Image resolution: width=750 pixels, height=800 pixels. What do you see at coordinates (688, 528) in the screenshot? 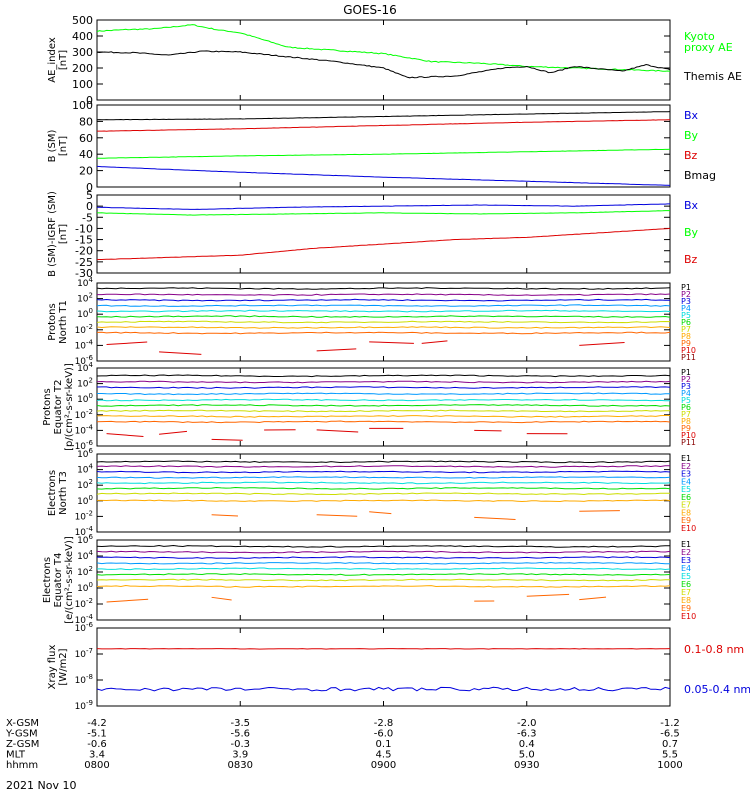
I see `channel-legend: E10` at bounding box center [688, 528].